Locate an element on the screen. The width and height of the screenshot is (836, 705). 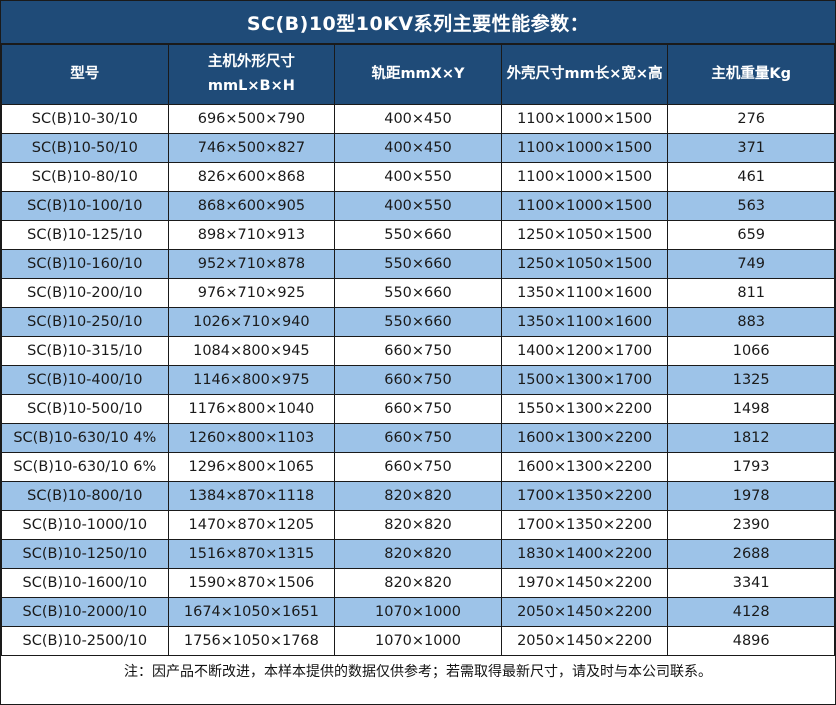
table-cell: SC(B)10-630/10 6% is located at coordinates (85, 467).